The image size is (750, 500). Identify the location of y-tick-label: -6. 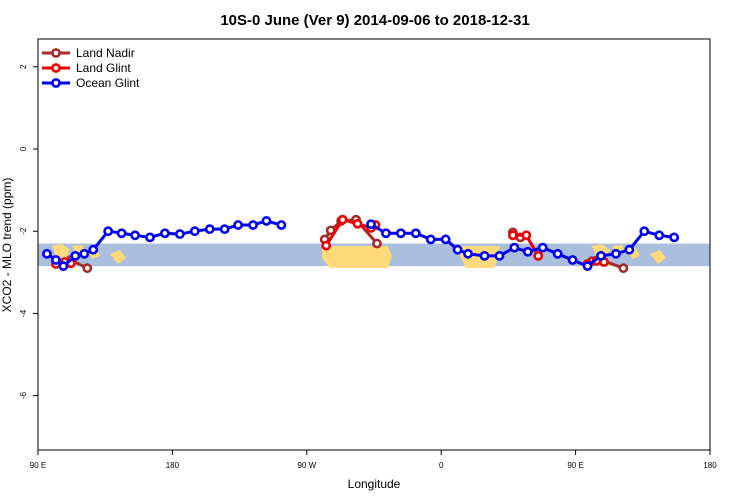
(23, 395).